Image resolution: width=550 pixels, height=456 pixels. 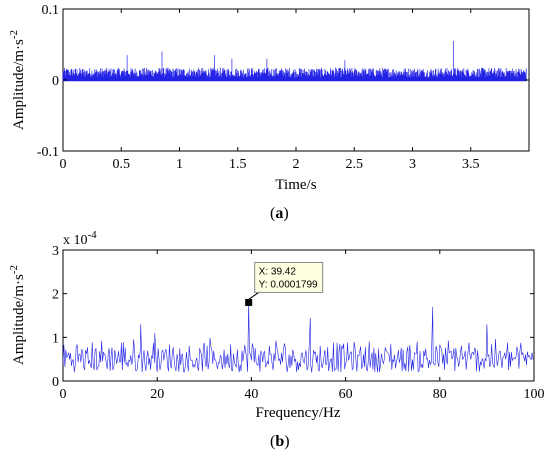 What do you see at coordinates (251, 394) in the screenshot?
I see `x-tick-label-b: 40` at bounding box center [251, 394].